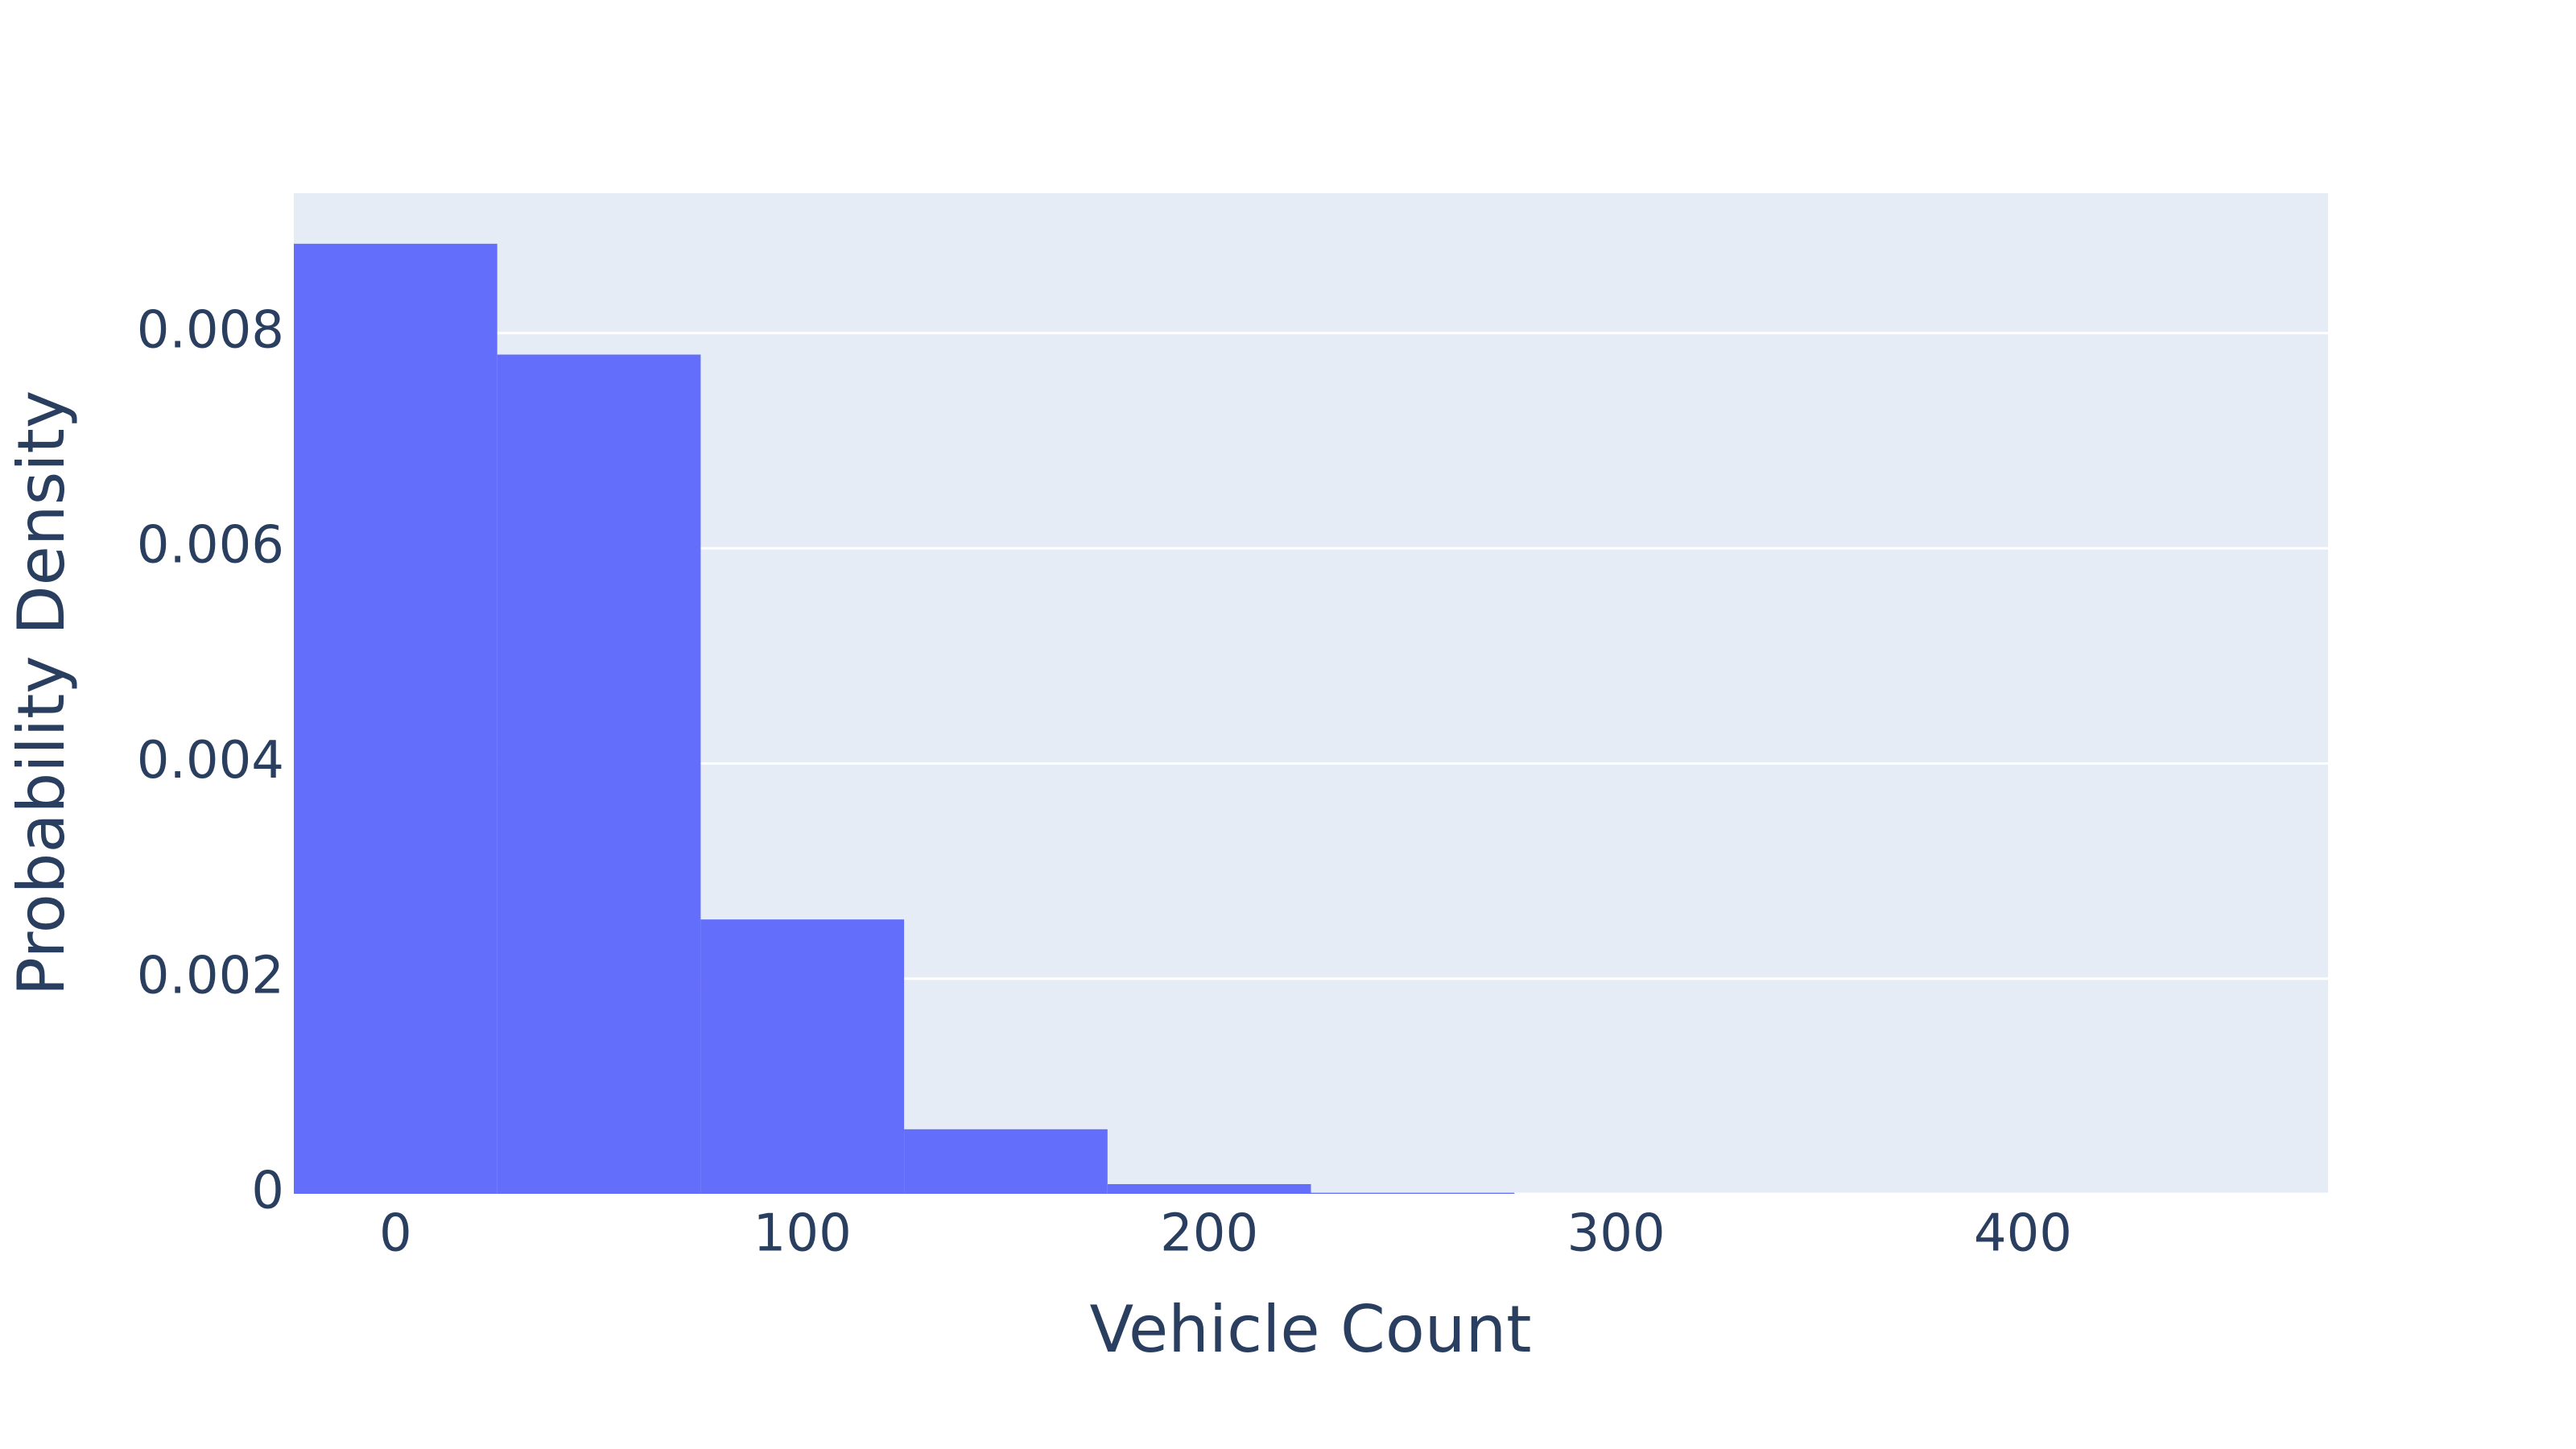  Describe the element at coordinates (267, 1191) in the screenshot. I see `y-tick-label: 0` at that location.